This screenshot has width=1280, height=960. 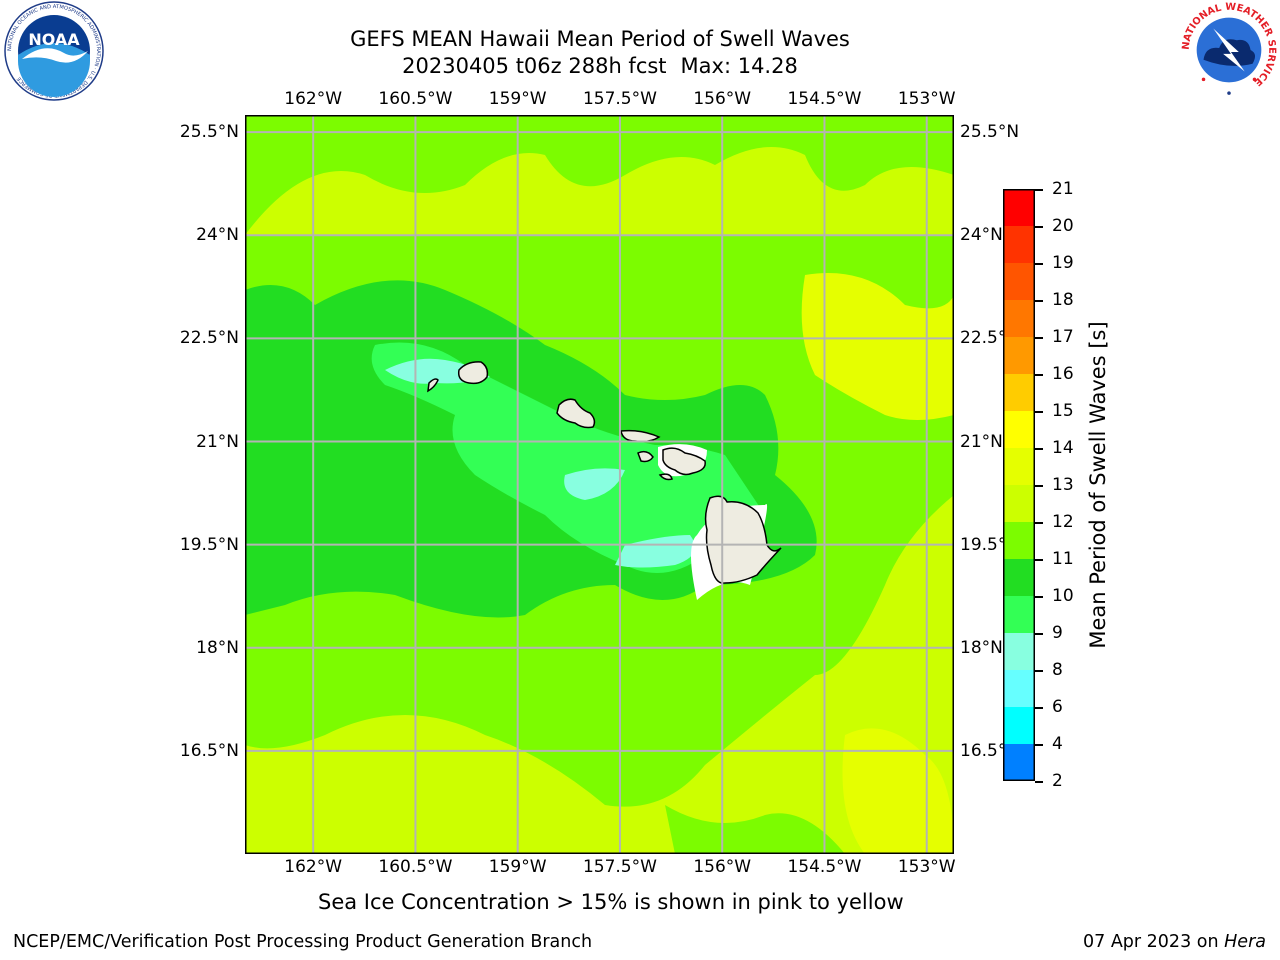 What do you see at coordinates (981, 235) in the screenshot?
I see `lat-label-right: 24°N` at bounding box center [981, 235].